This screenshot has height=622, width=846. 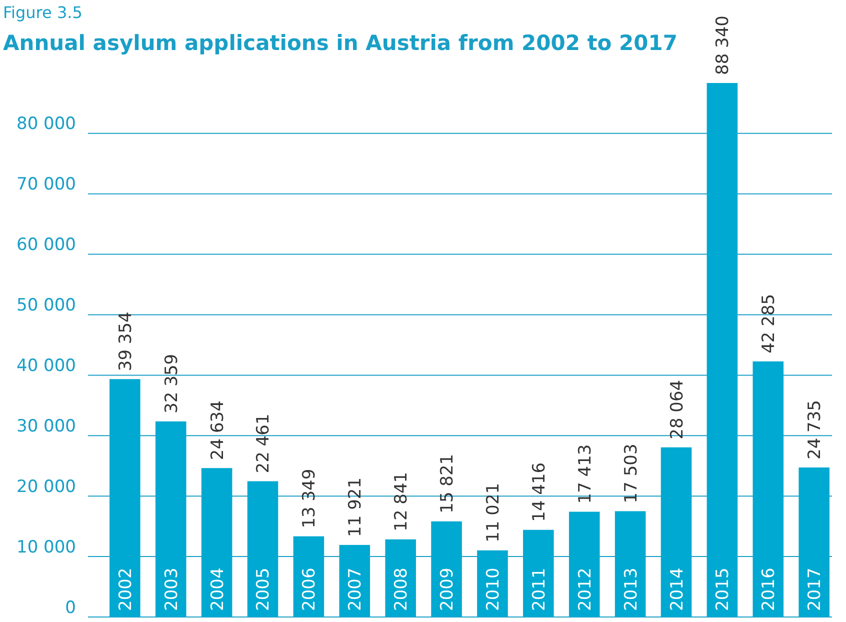 What do you see at coordinates (815, 430) in the screenshot?
I see `data-label: 24 735` at bounding box center [815, 430].